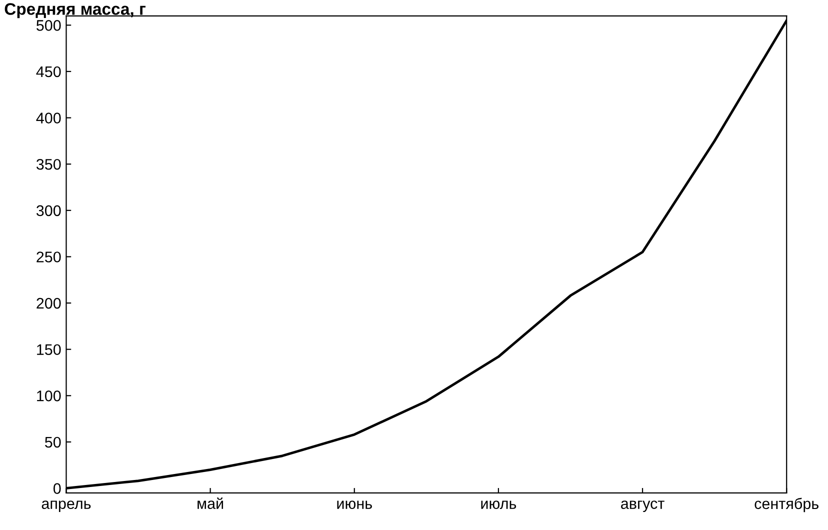 The height and width of the screenshot is (530, 828). What do you see at coordinates (642, 506) in the screenshot?
I see `x-tick-label: август` at bounding box center [642, 506].